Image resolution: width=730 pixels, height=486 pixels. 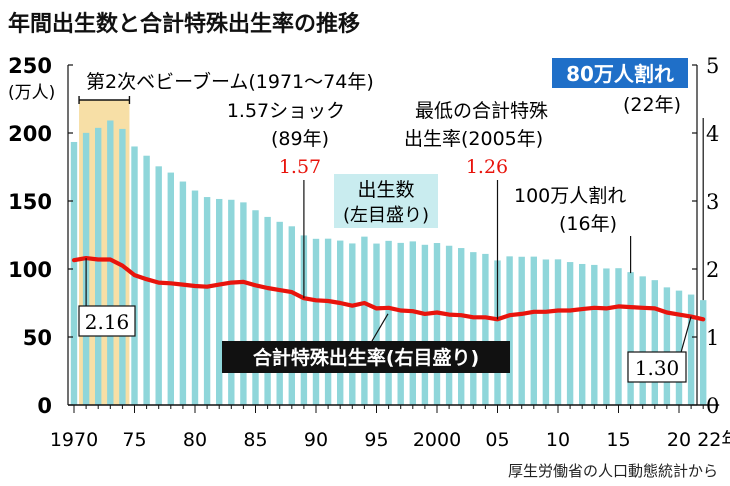 I want to click on birth-bar-2011, so click(x=570, y=333).